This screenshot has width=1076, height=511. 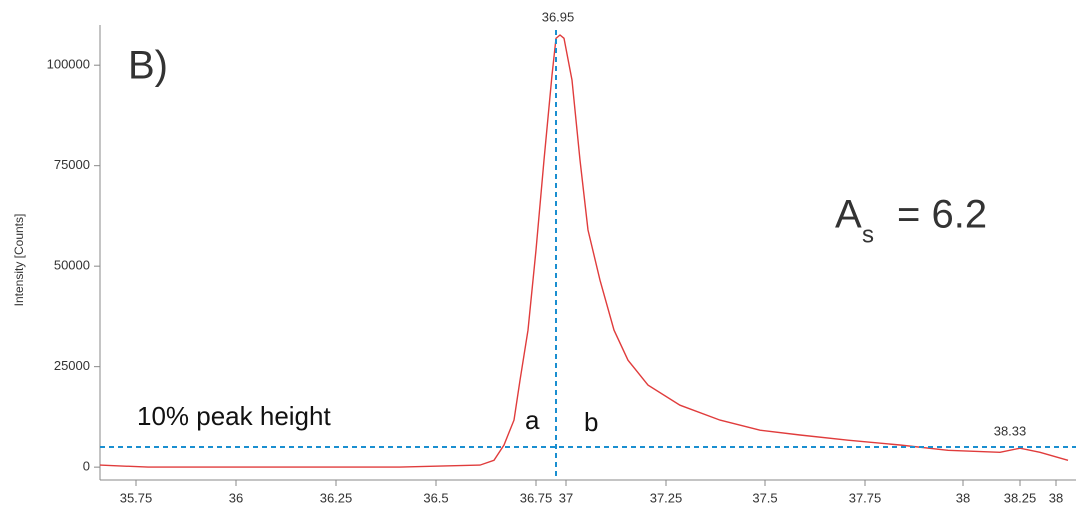 What do you see at coordinates (19, 260) in the screenshot?
I see `y-axis-label: Intensity [Counts]` at bounding box center [19, 260].